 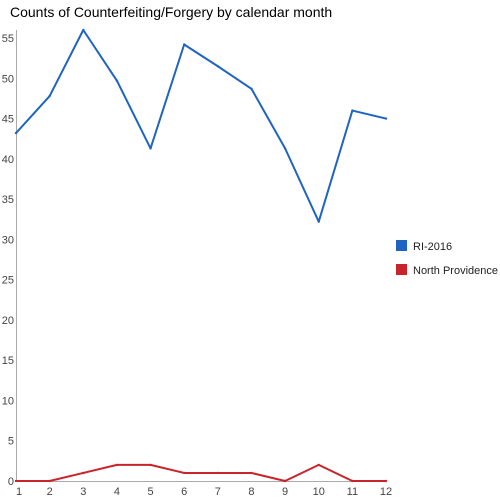 What do you see at coordinates (11, 482) in the screenshot?
I see `y-tick-label: 0` at bounding box center [11, 482].